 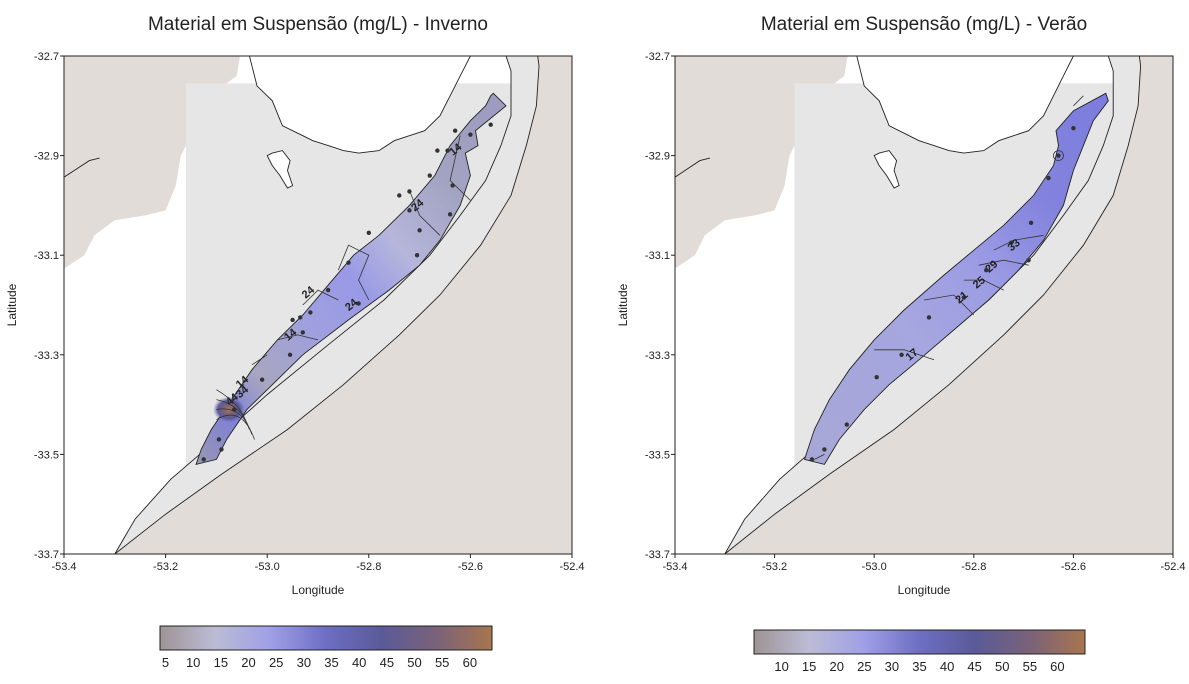 I want to click on colorbar-tick-label: 40, so click(x=947, y=666).